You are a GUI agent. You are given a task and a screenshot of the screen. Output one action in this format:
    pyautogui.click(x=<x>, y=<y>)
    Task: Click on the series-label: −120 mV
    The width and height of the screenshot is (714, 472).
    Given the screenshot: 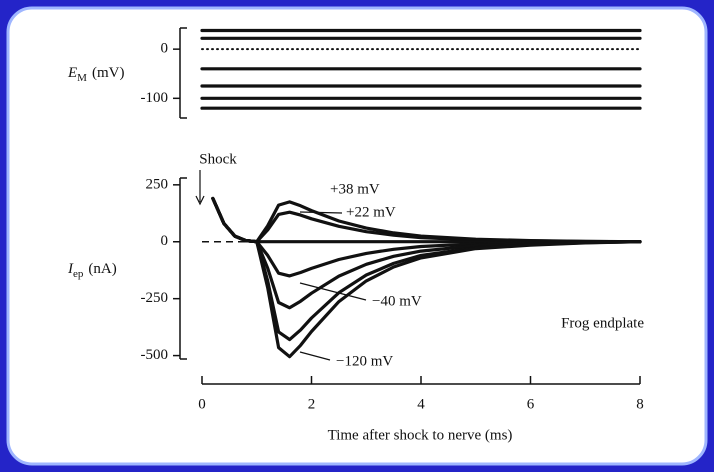 What is the action you would take?
    pyautogui.click(x=364, y=361)
    